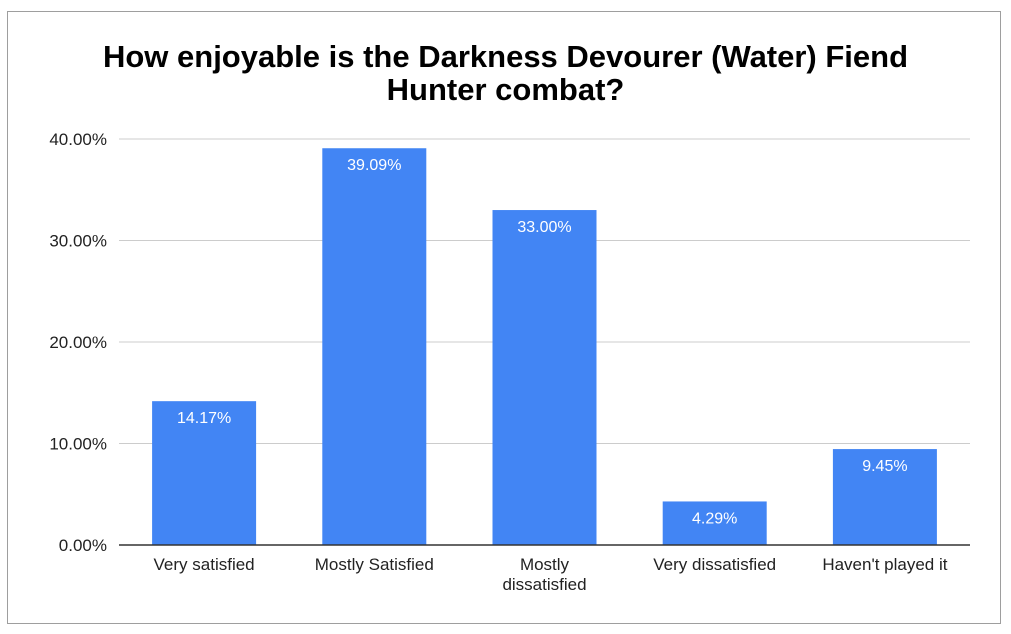 This screenshot has height=634, width=1011. Describe the element at coordinates (78, 241) in the screenshot. I see `y-tick-label: 30.00%` at that location.